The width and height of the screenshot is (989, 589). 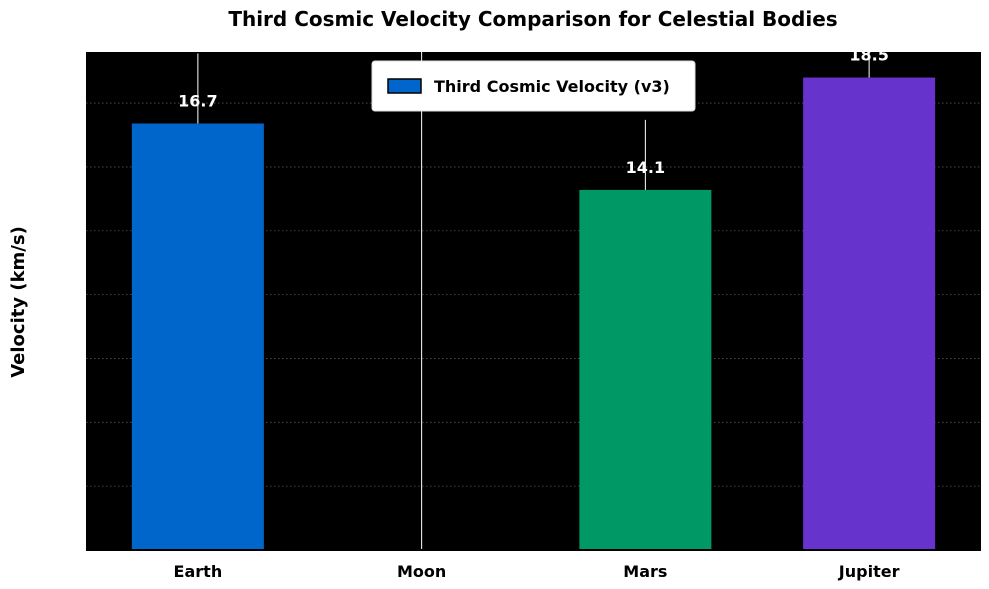 I want to click on bar-earth, so click(x=197, y=336).